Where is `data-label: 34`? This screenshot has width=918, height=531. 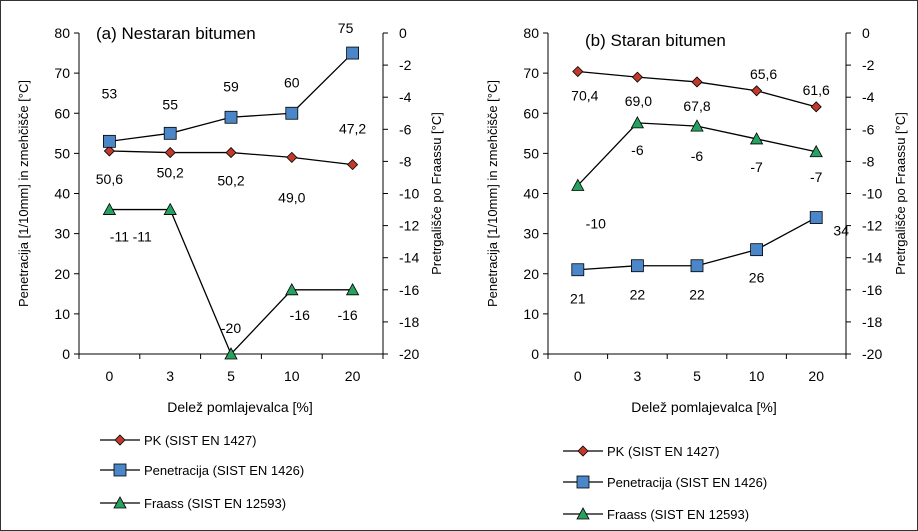
data-label: 34 is located at coordinates (841, 231).